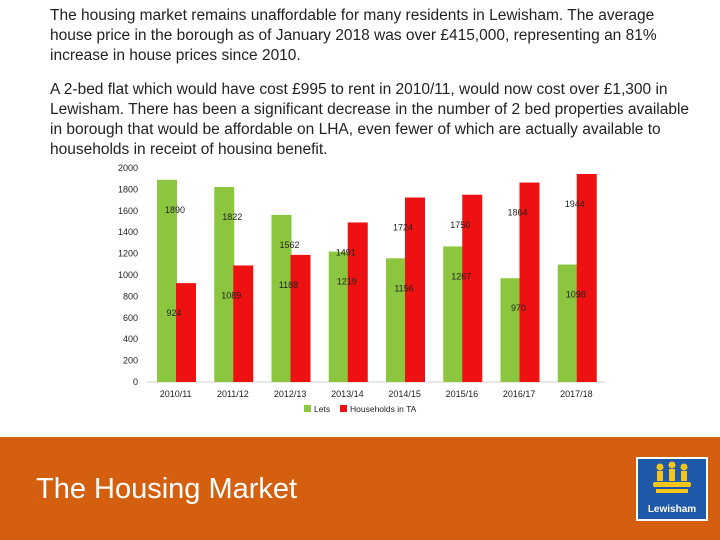 The width and height of the screenshot is (720, 540). Describe the element at coordinates (231, 295) in the screenshot. I see `data-label-households-in-ta: 1089` at that location.